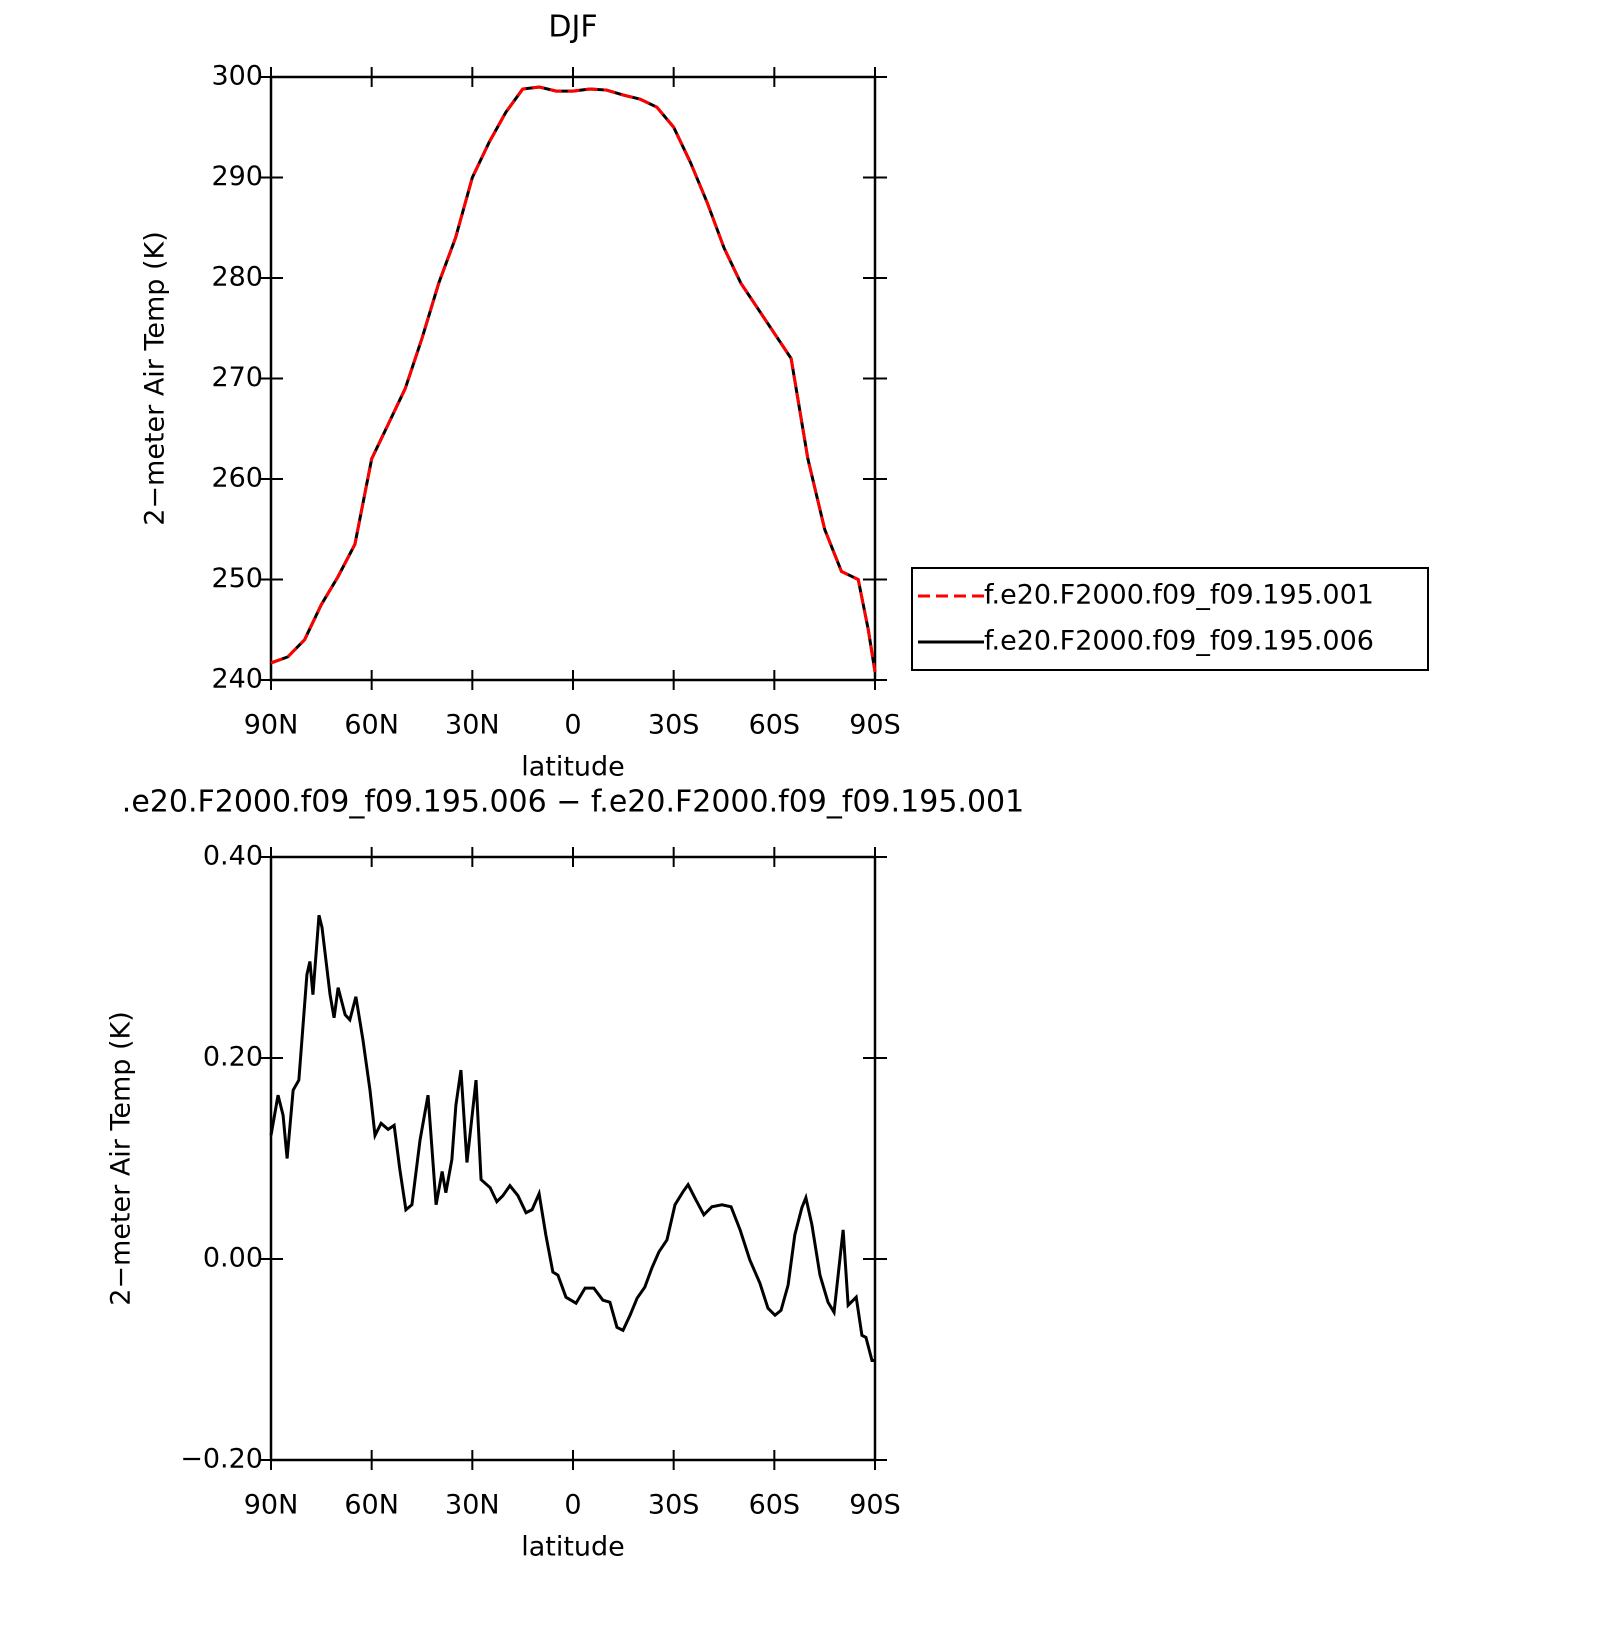 The image size is (1597, 1635). What do you see at coordinates (233, 1057) in the screenshot?
I see `y-tick-label: 0.20` at bounding box center [233, 1057].